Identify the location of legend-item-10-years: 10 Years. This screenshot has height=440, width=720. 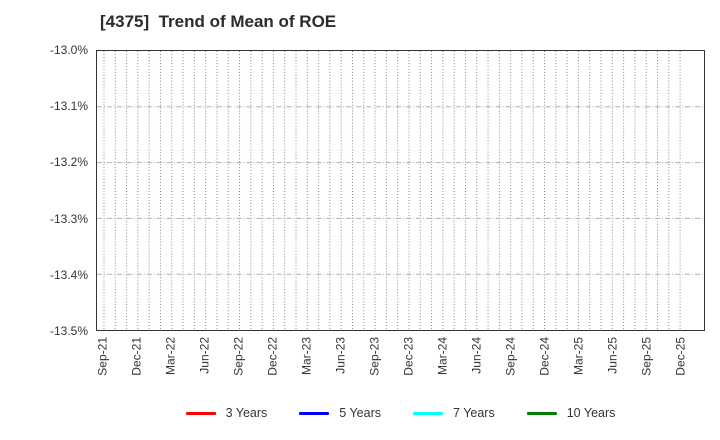
(571, 413).